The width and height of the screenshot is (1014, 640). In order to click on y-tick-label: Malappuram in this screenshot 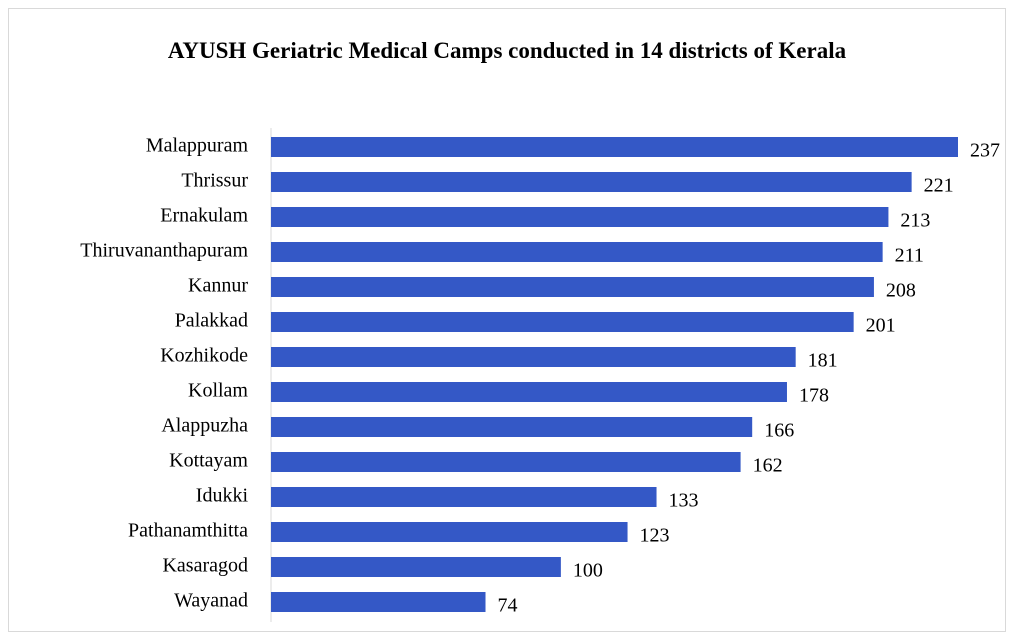, I will do `click(197, 146)`.